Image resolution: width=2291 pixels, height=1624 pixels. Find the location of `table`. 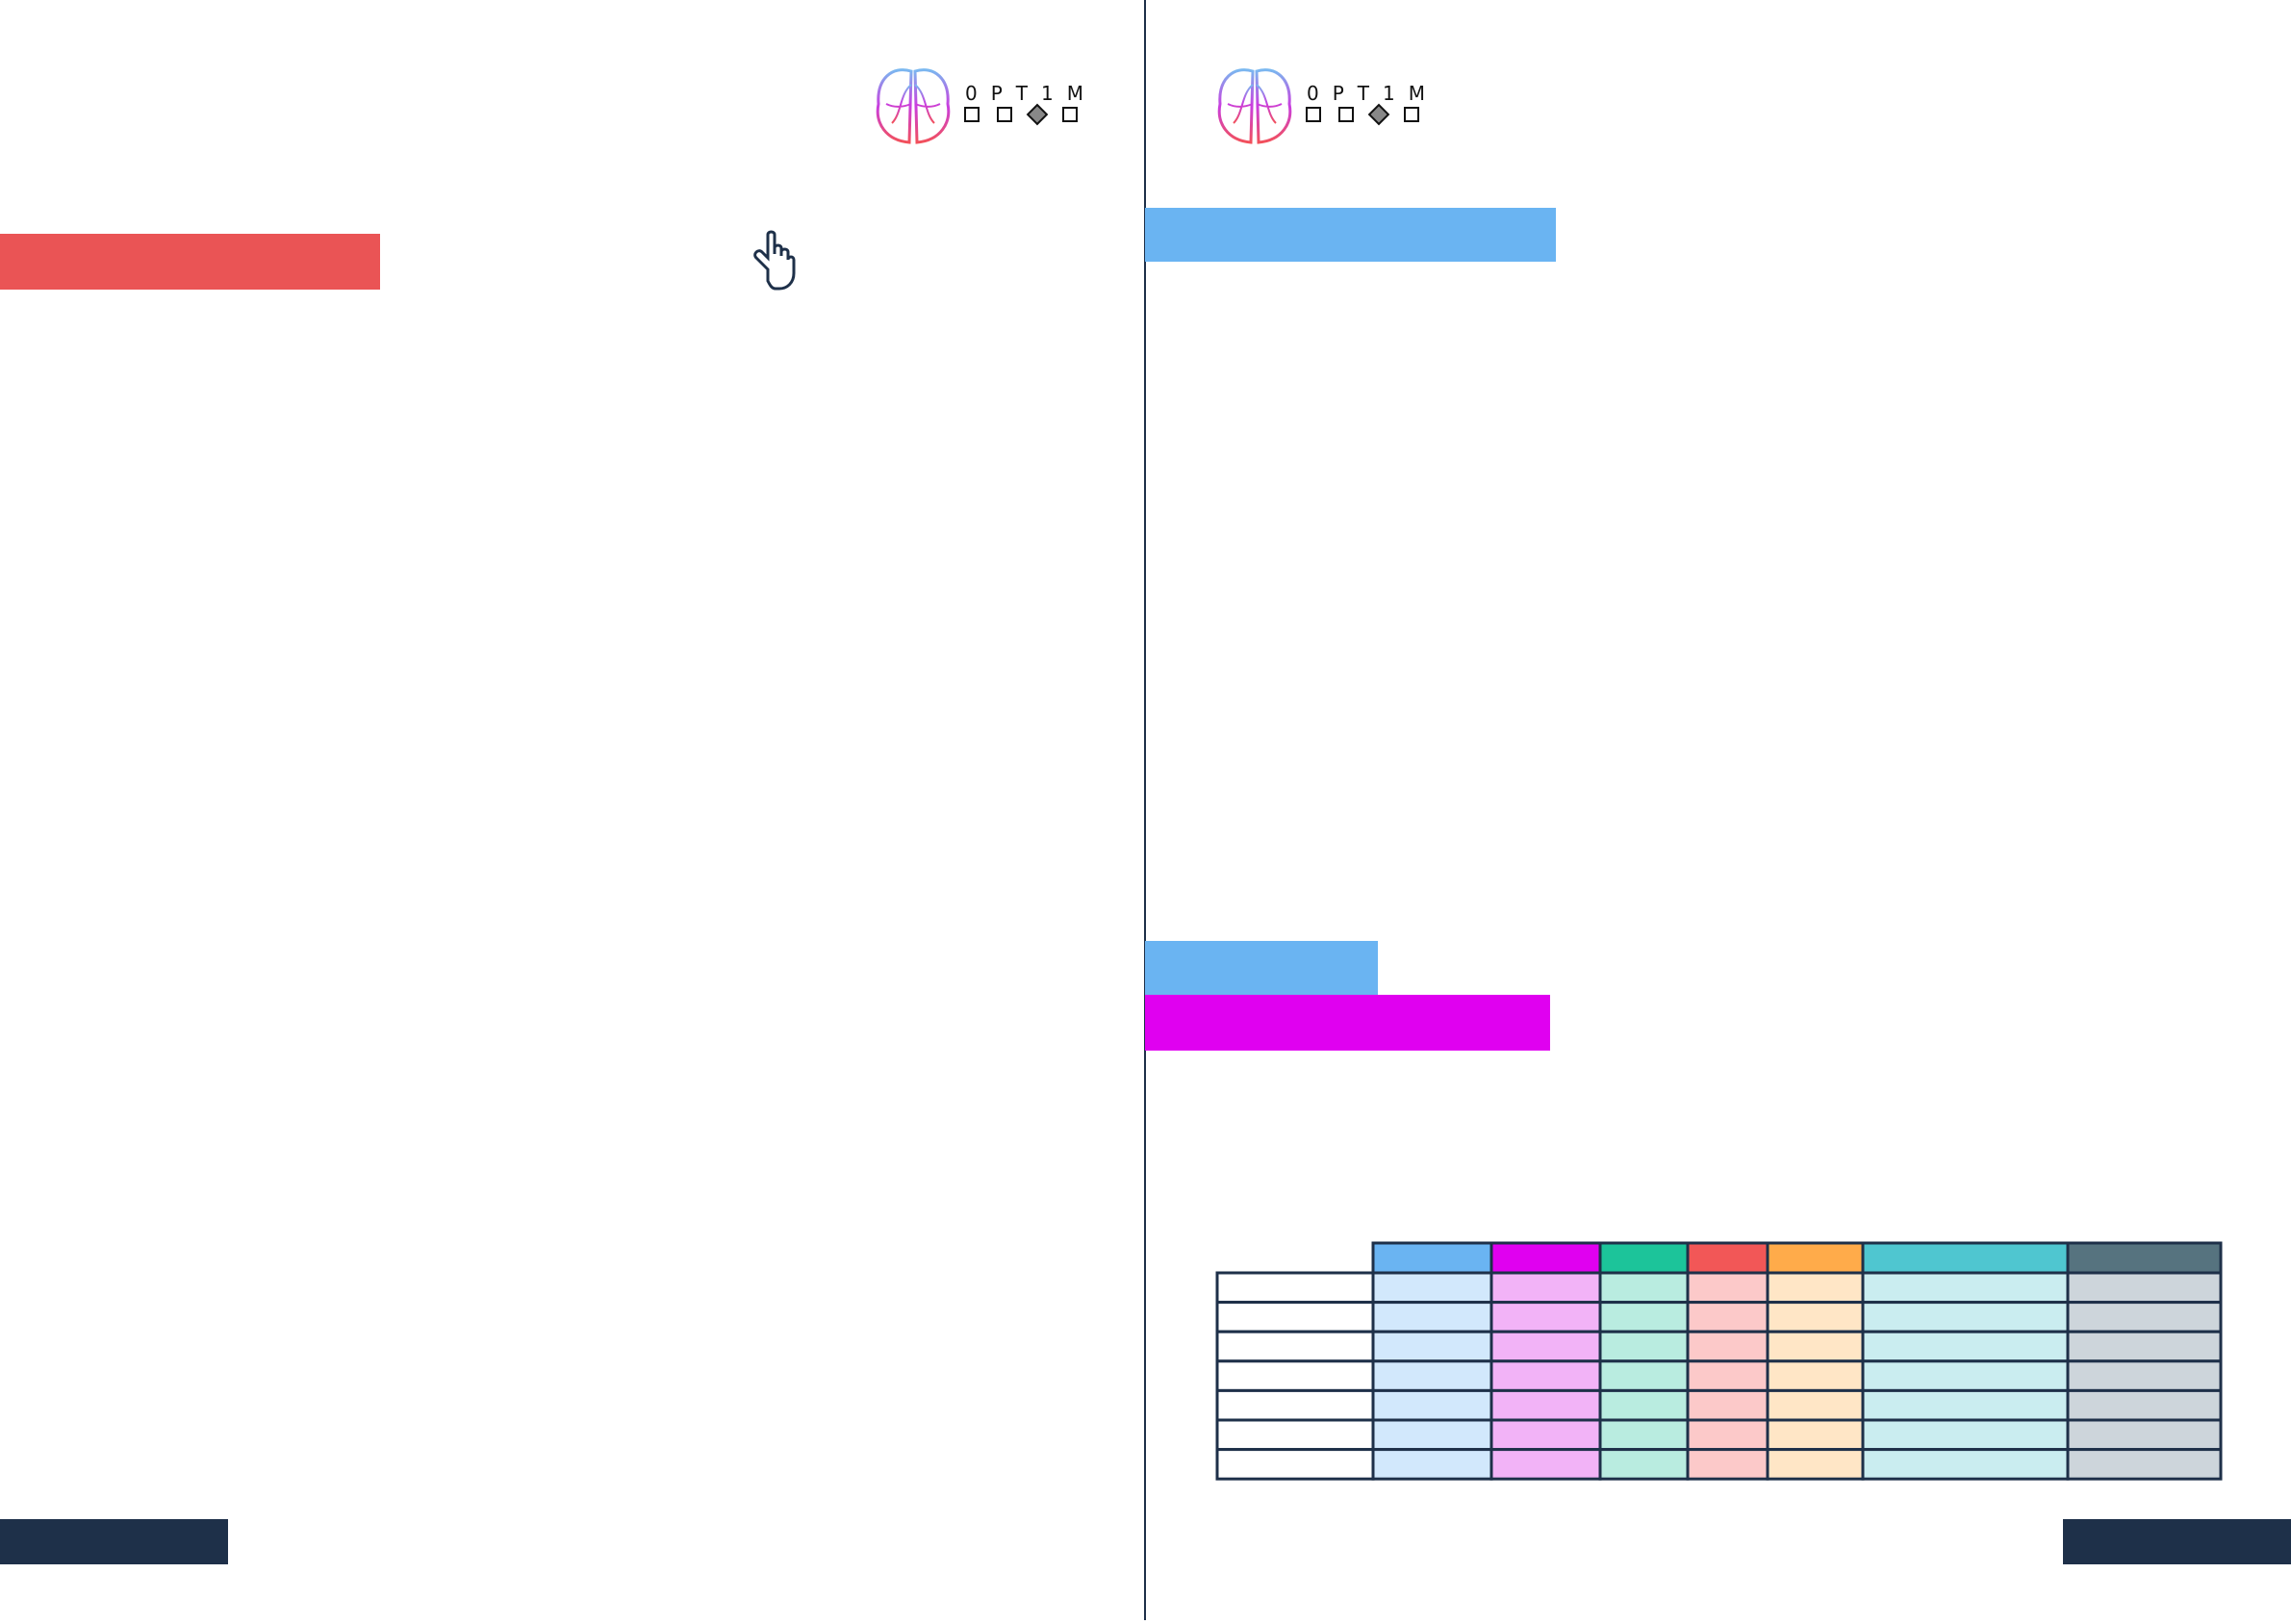

table is located at coordinates (1719, 1361).